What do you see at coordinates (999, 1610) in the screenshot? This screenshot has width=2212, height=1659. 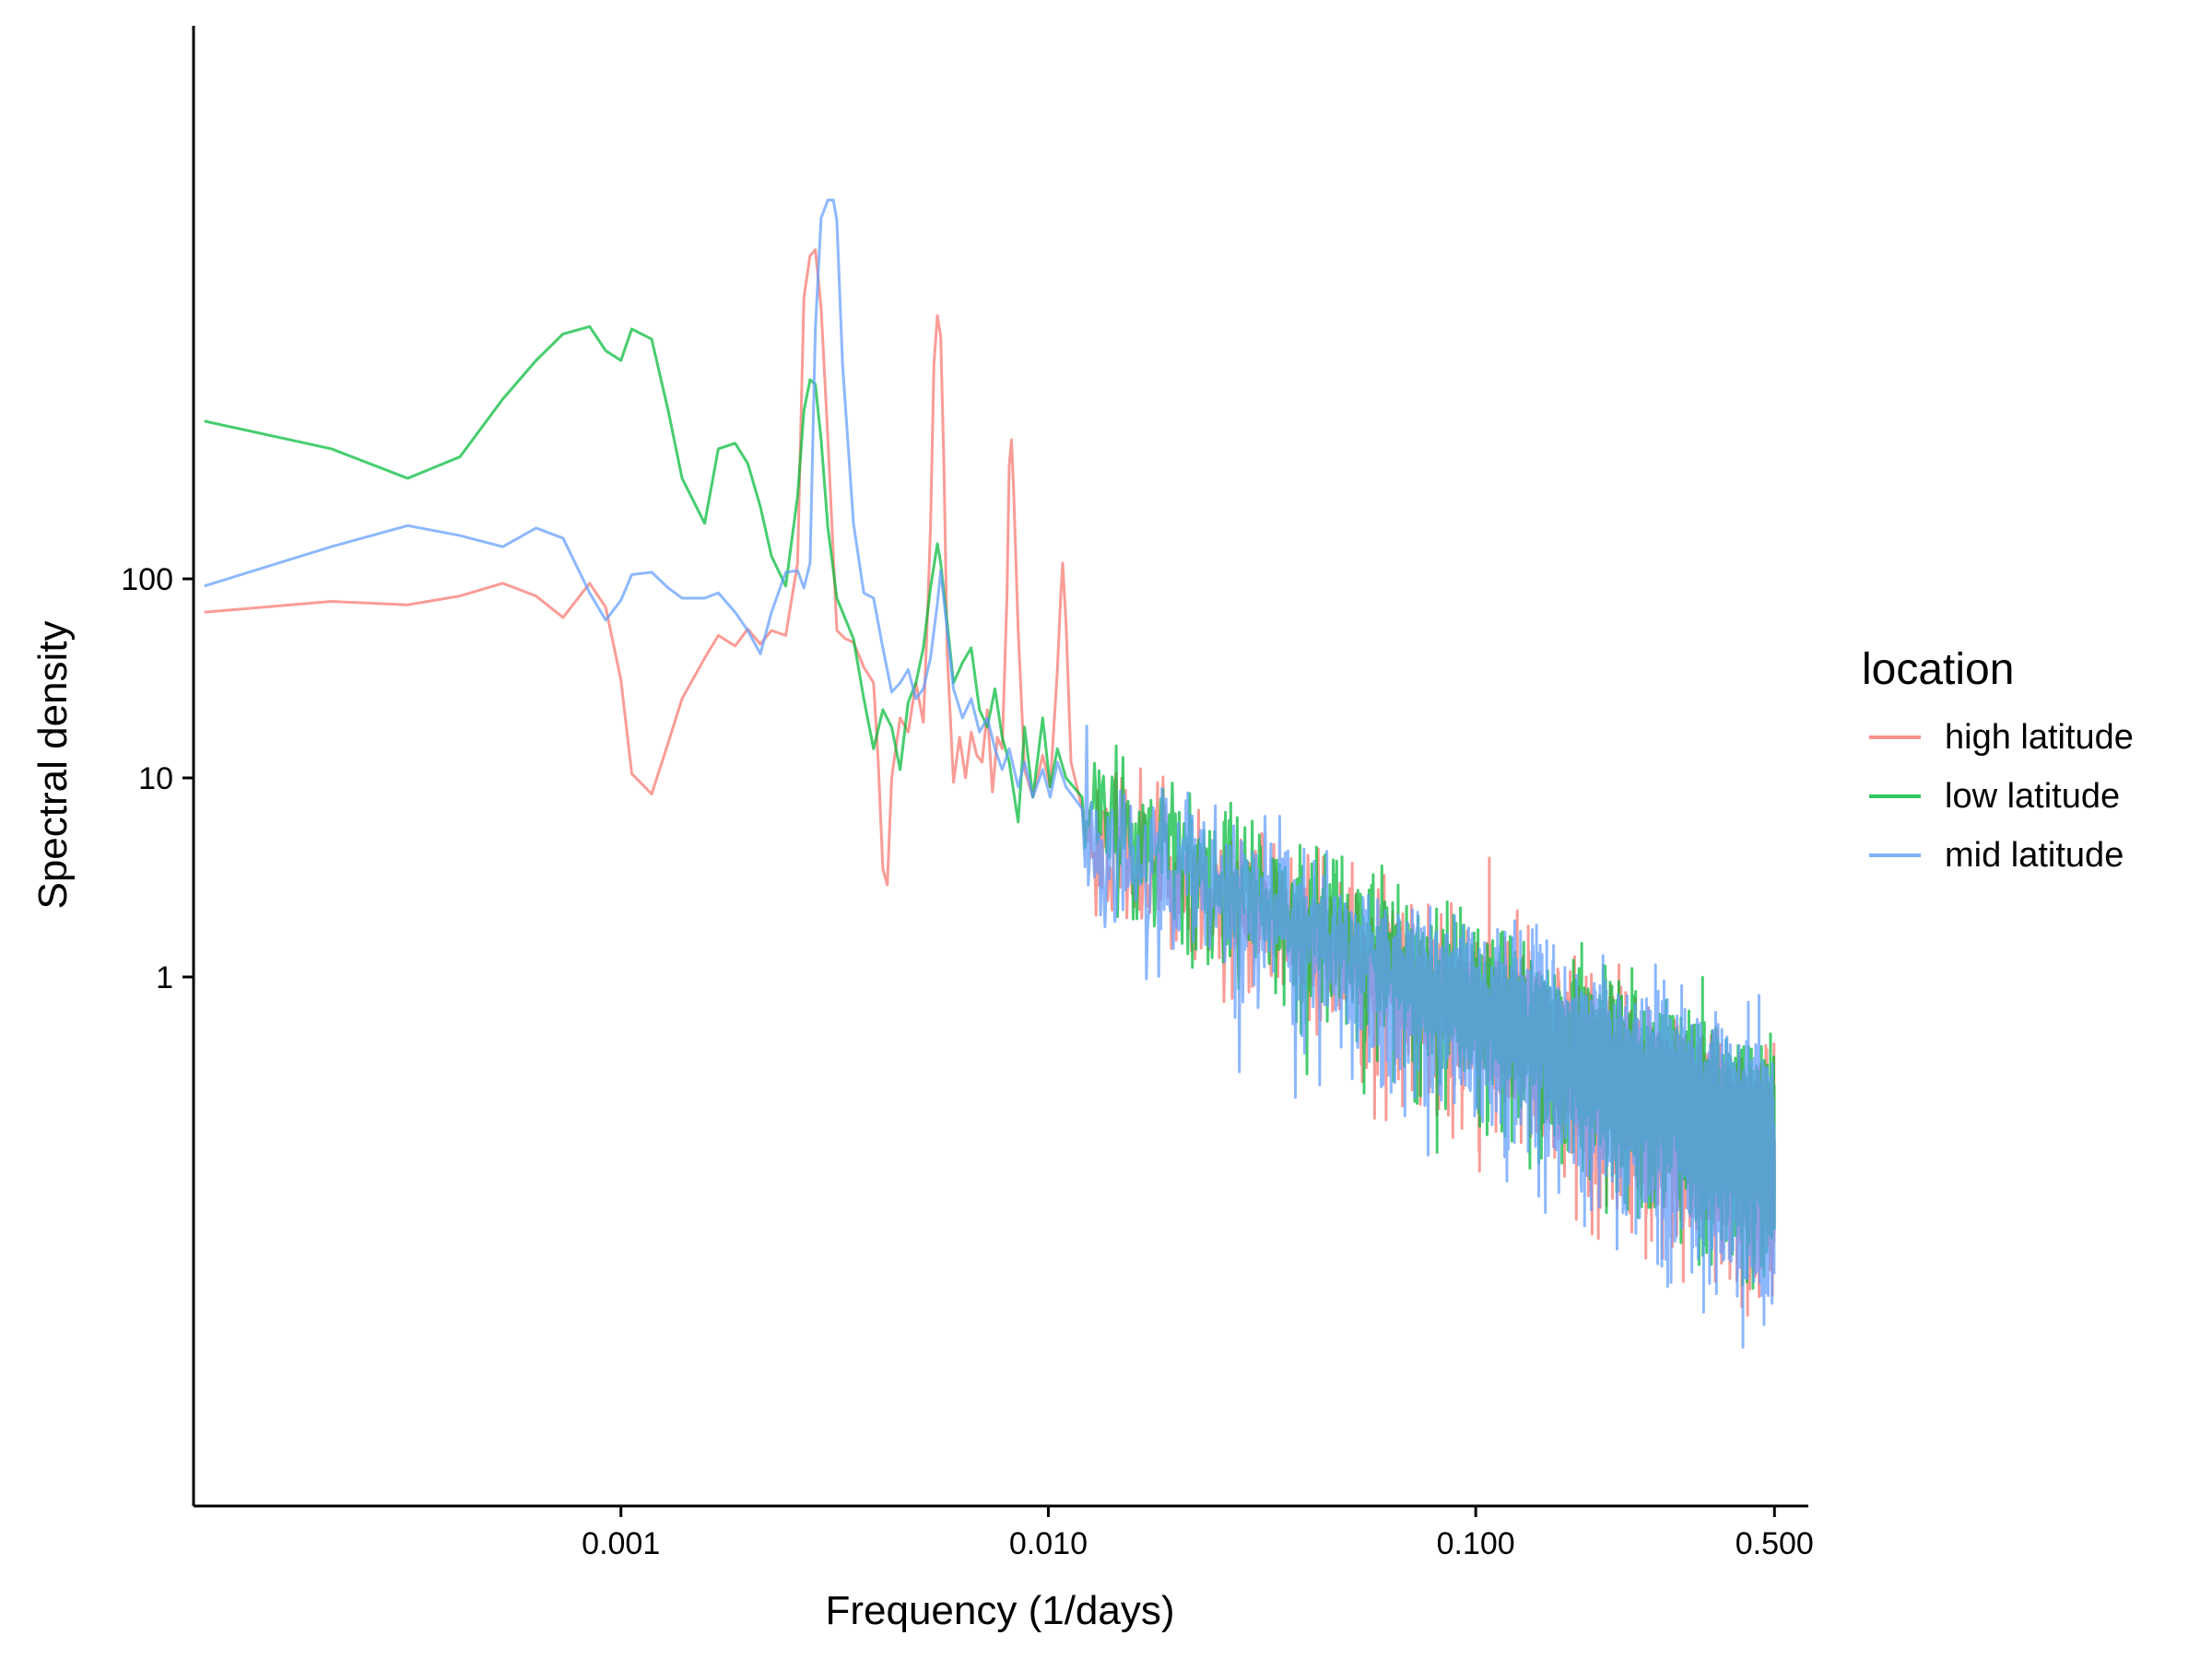 I see `x-axis-title: Frequency (1/days)` at bounding box center [999, 1610].